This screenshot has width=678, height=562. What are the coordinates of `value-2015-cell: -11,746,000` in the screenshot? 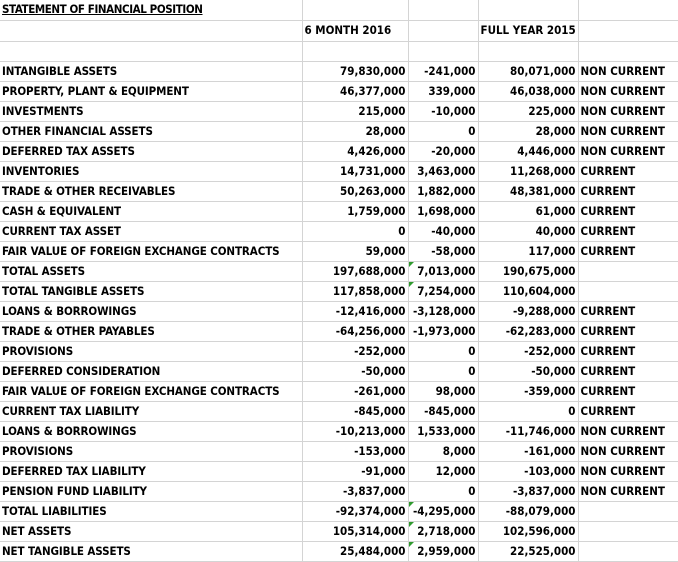 It's located at (528, 431).